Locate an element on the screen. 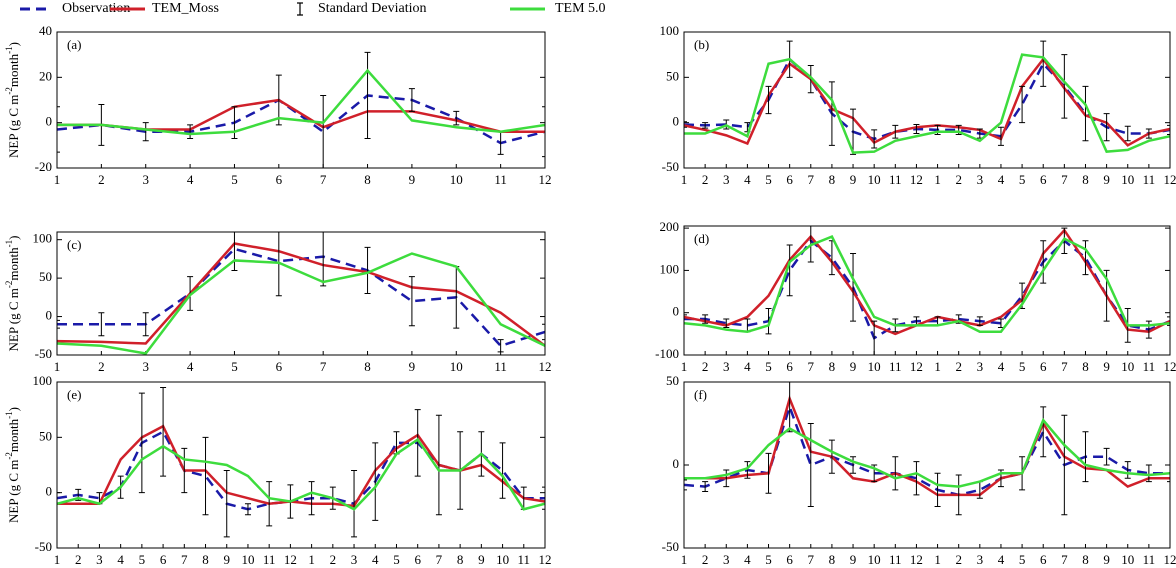  legend-label: Standard Deviation is located at coordinates (372, 8).